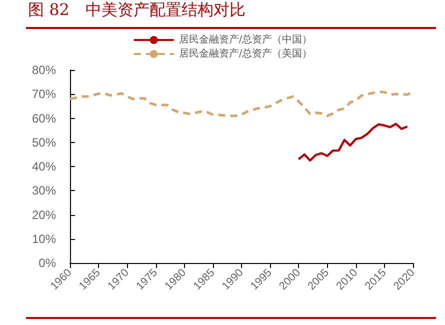 The width and height of the screenshot is (445, 325). Describe the element at coordinates (44, 94) in the screenshot. I see `y-tick-label: 70%` at that location.